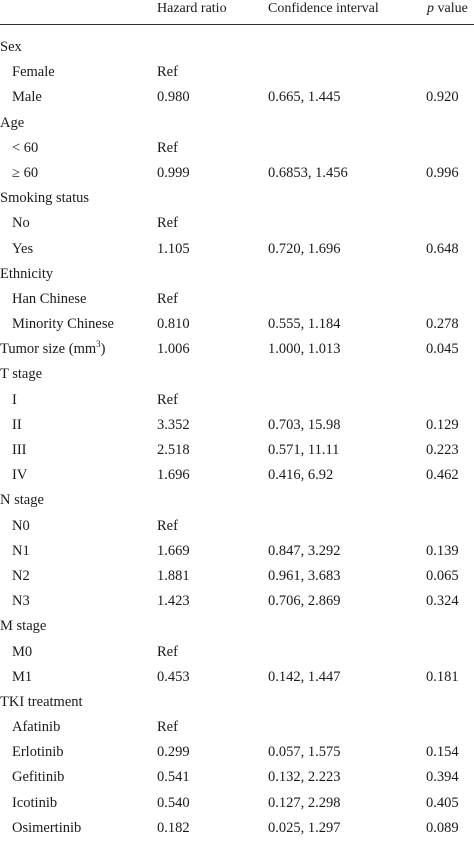 This screenshot has height=842, width=474. Describe the element at coordinates (173, 97) in the screenshot. I see `hazard-ratio-cell: 0.980` at that location.